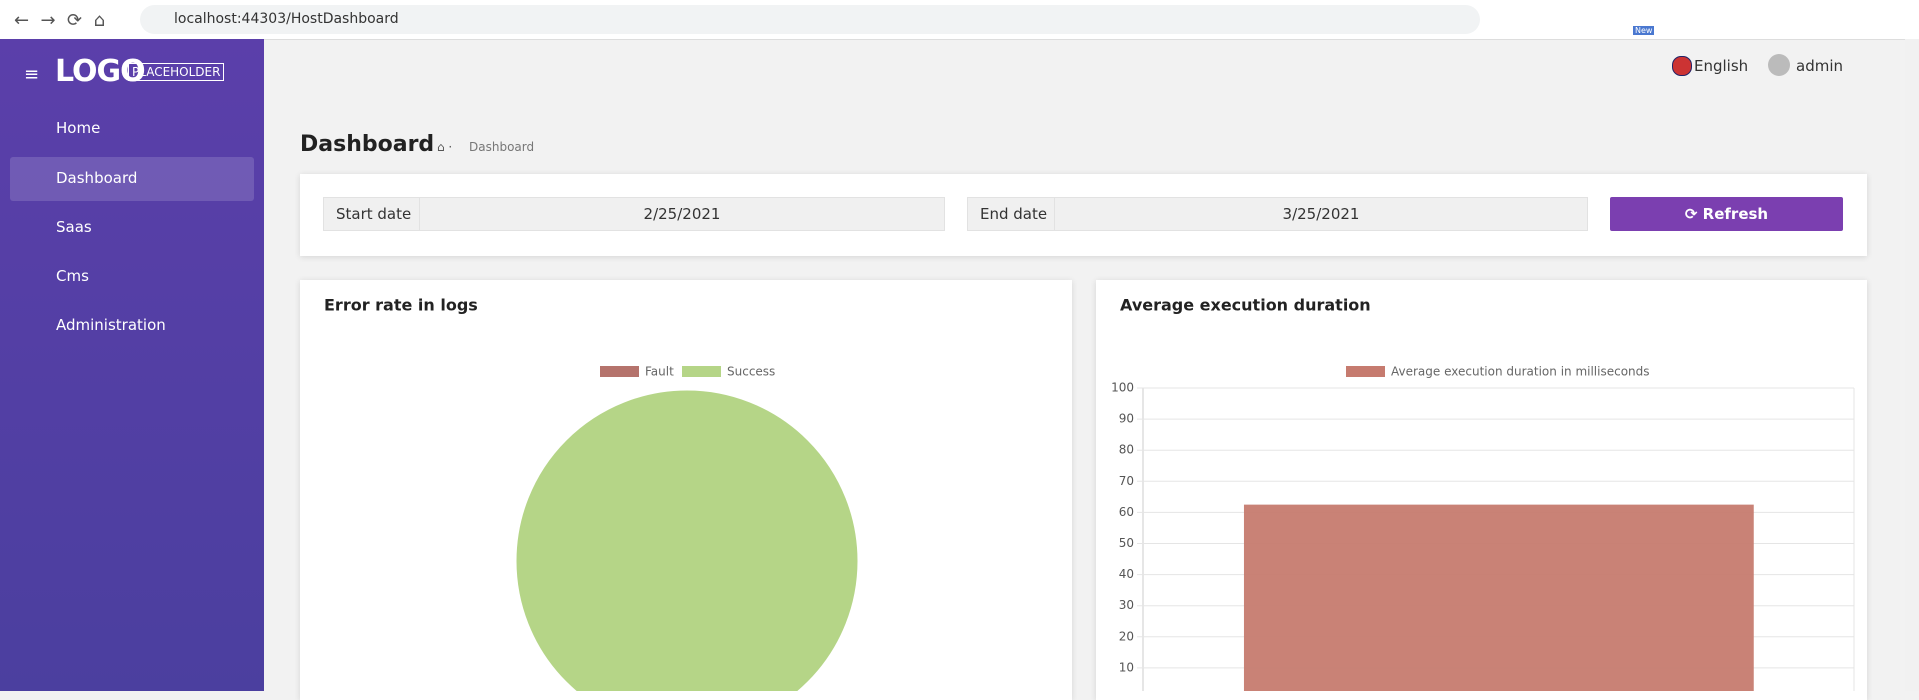  Describe the element at coordinates (78, 128) in the screenshot. I see `menu-item: Home` at that location.